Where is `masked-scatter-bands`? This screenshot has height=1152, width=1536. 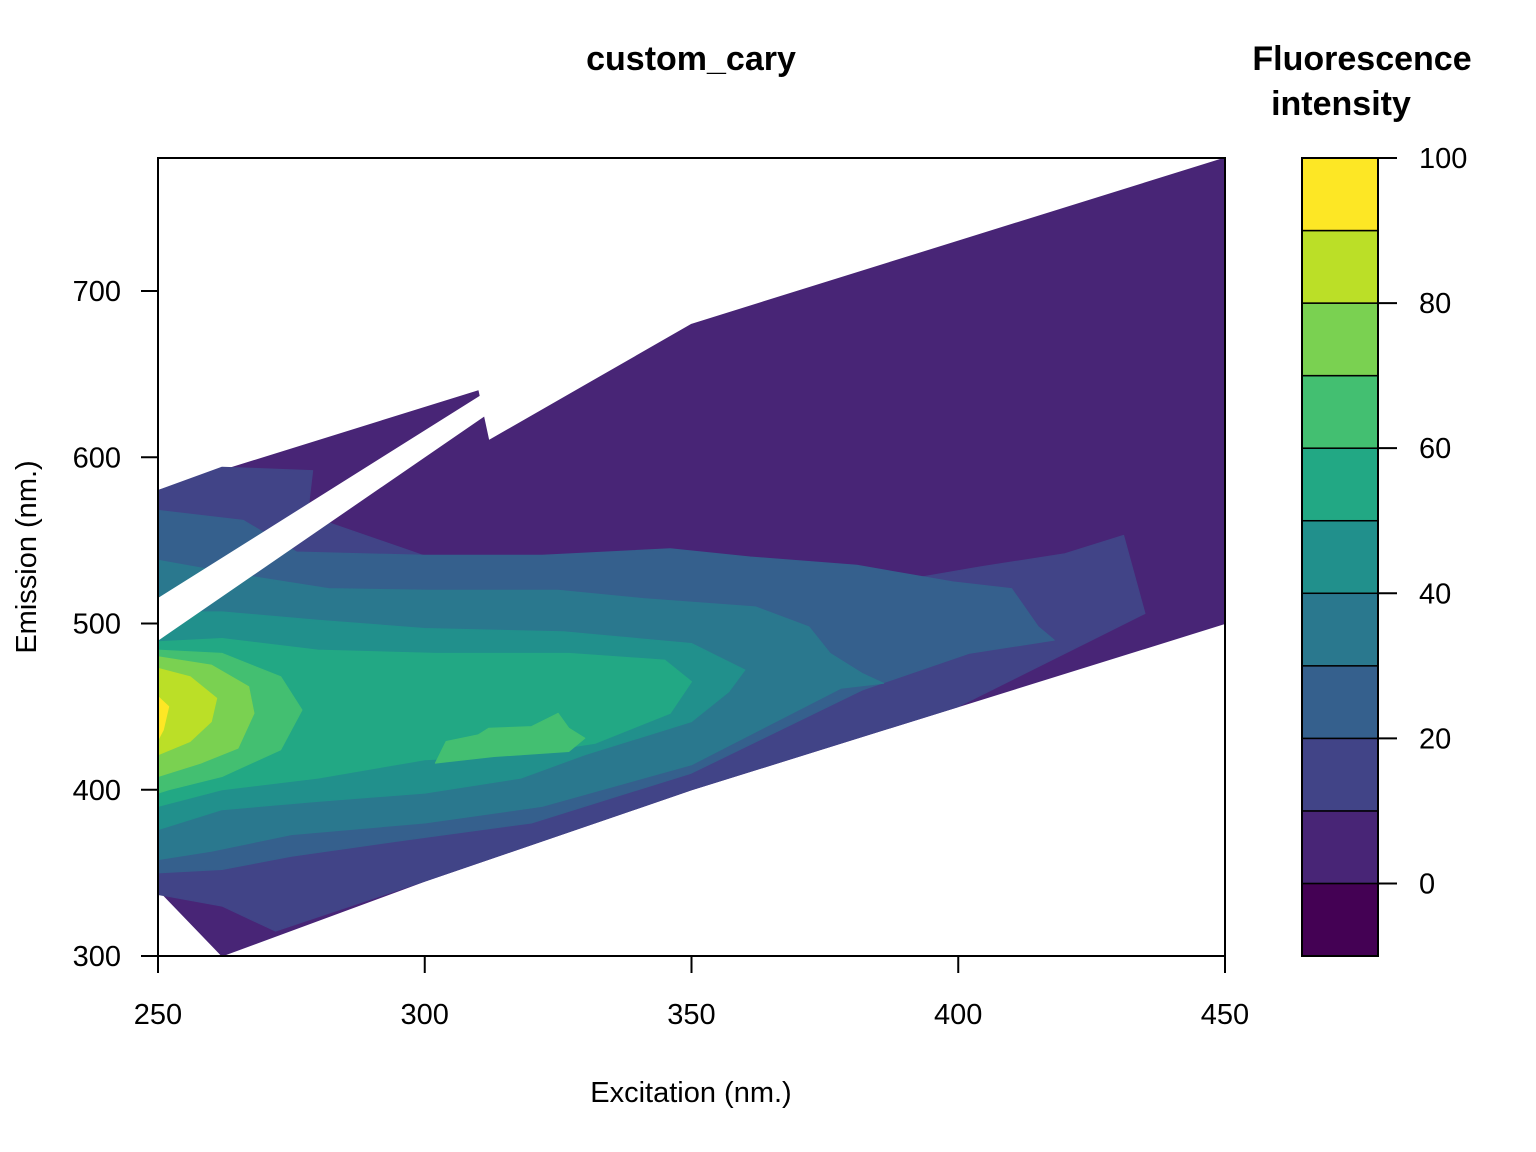
masked-scatter-bands is located at coordinates (340, 515).